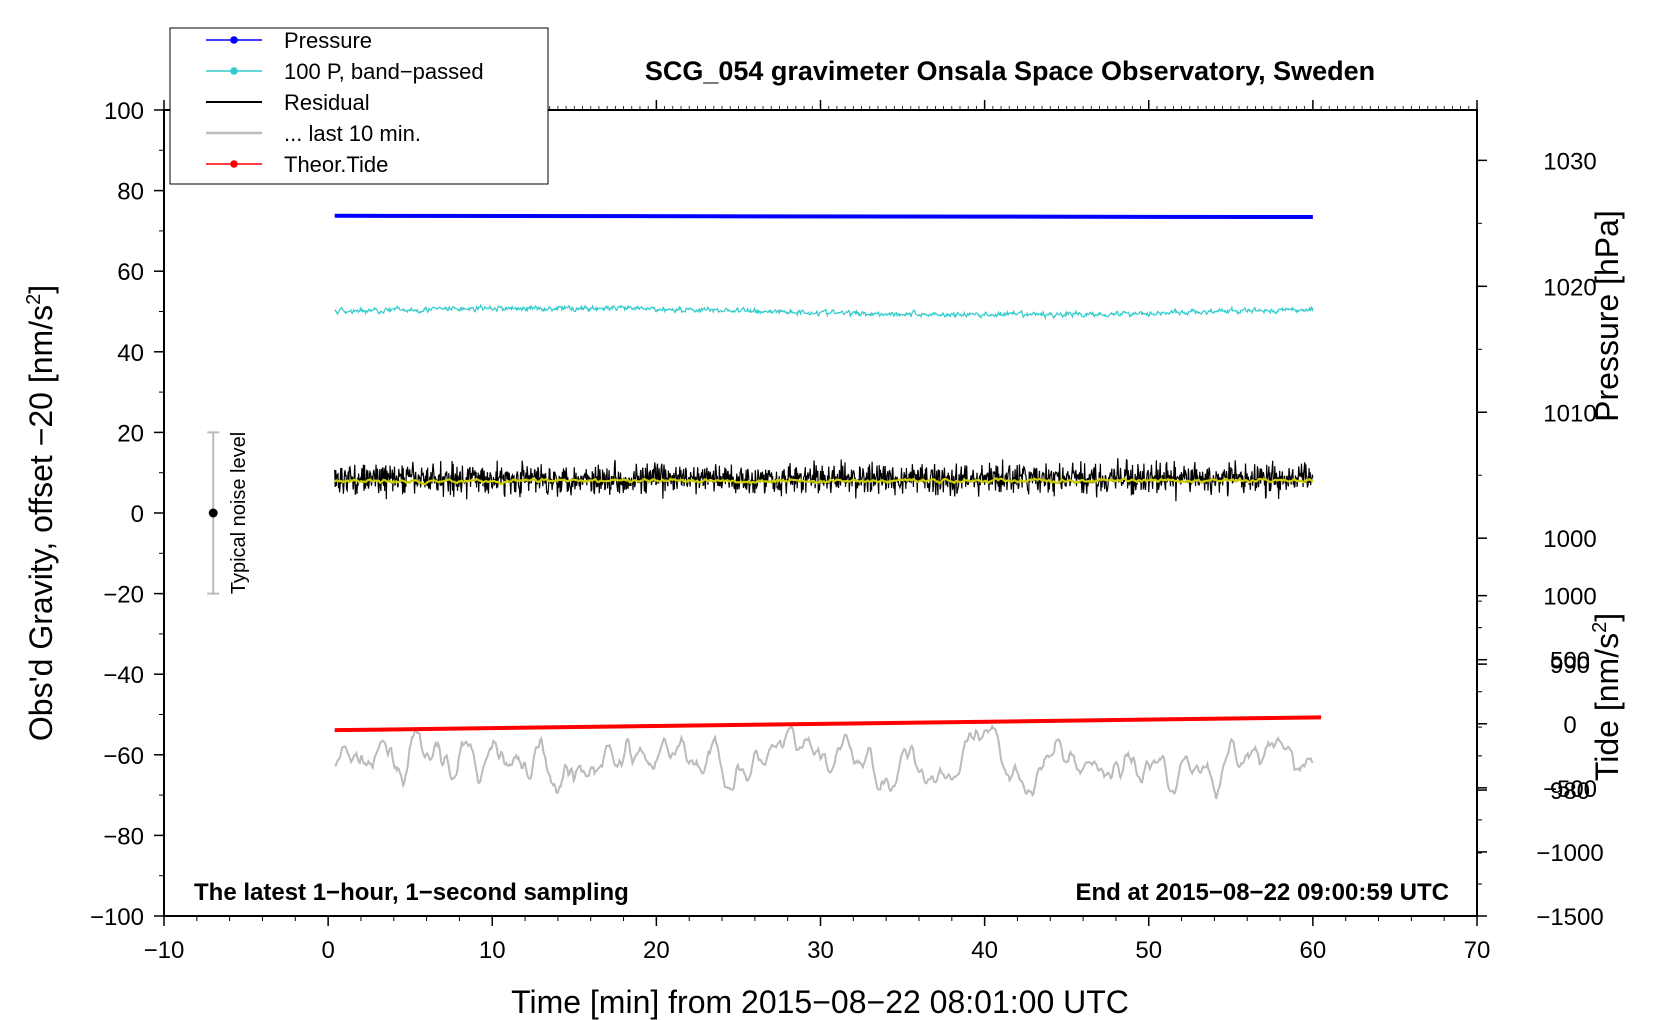  I want to click on noise-bar: Typical noise level, so click(228, 513).